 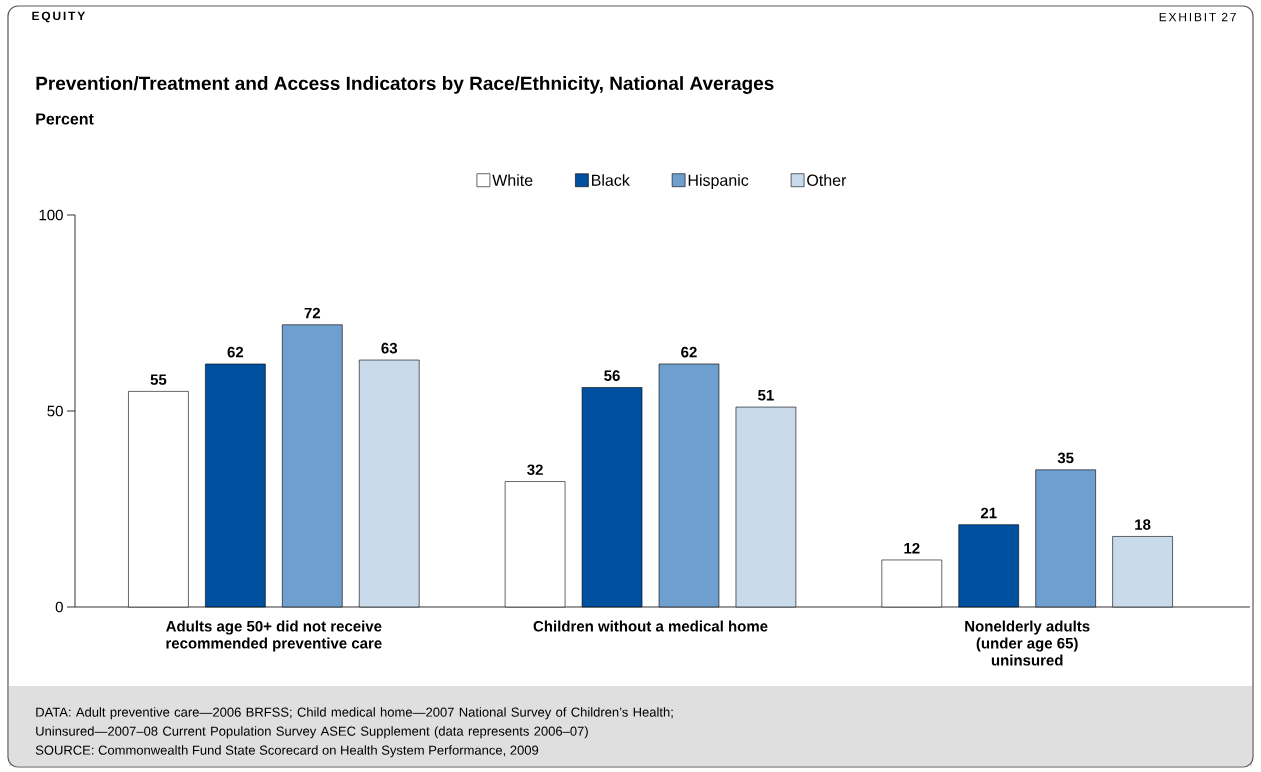 What do you see at coordinates (1027, 643) in the screenshot?
I see `x-tick-label: Nonelderly adults (under age 65) uninsured` at bounding box center [1027, 643].